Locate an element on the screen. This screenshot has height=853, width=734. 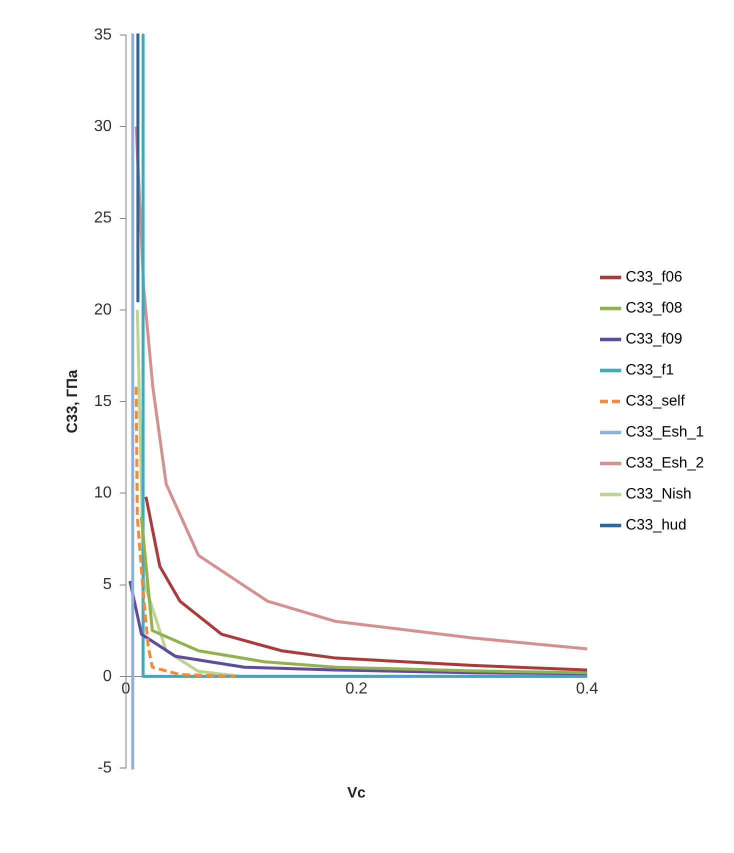
y-tick-label: 0 is located at coordinates (107, 676).